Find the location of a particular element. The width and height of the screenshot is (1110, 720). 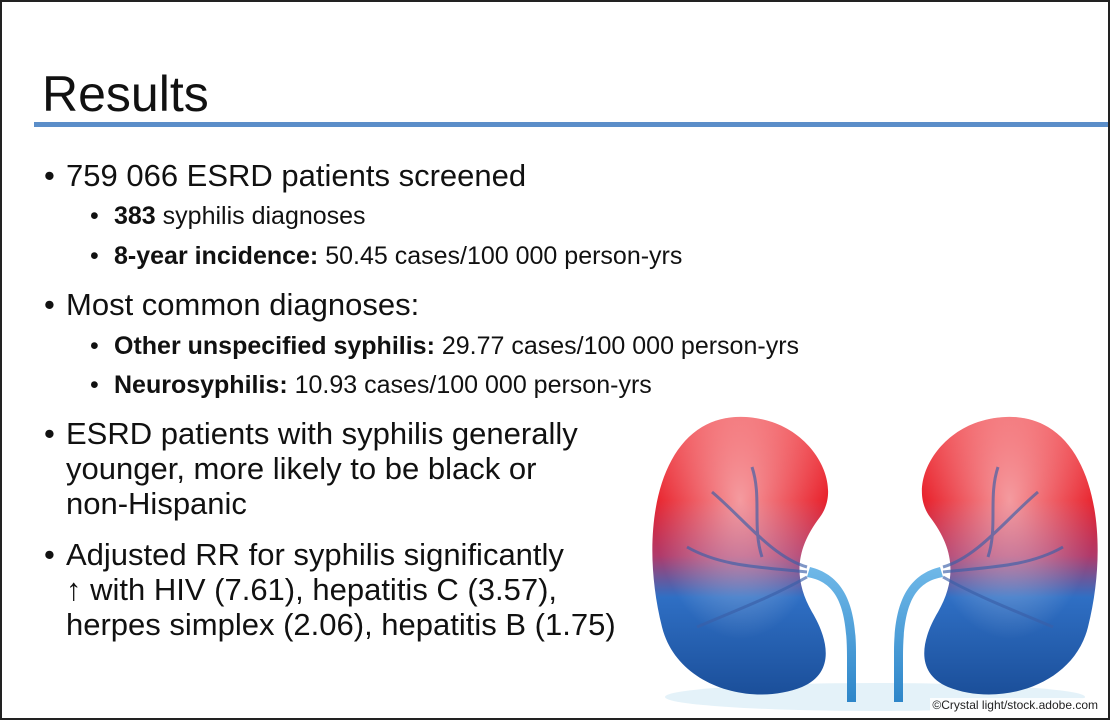

demographics-line-1: ESRD patients with syphilis generally is located at coordinates (322, 433).